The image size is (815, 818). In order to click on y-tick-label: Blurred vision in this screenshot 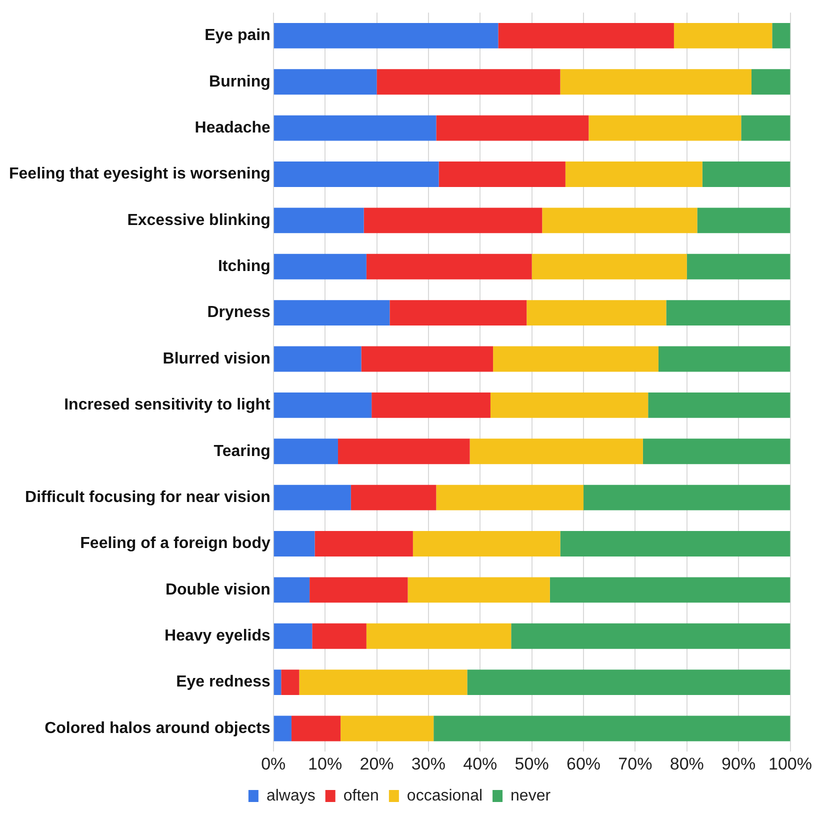, I will do `click(216, 359)`.